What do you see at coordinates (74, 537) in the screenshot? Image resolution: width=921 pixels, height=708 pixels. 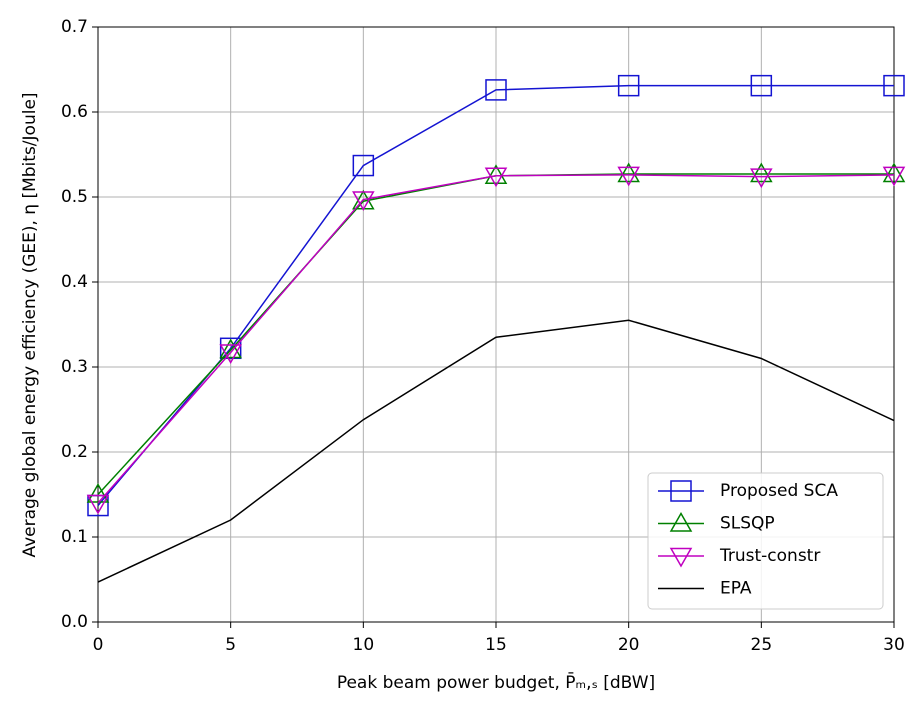 I see `y-tick-label: 0.1` at bounding box center [74, 537].